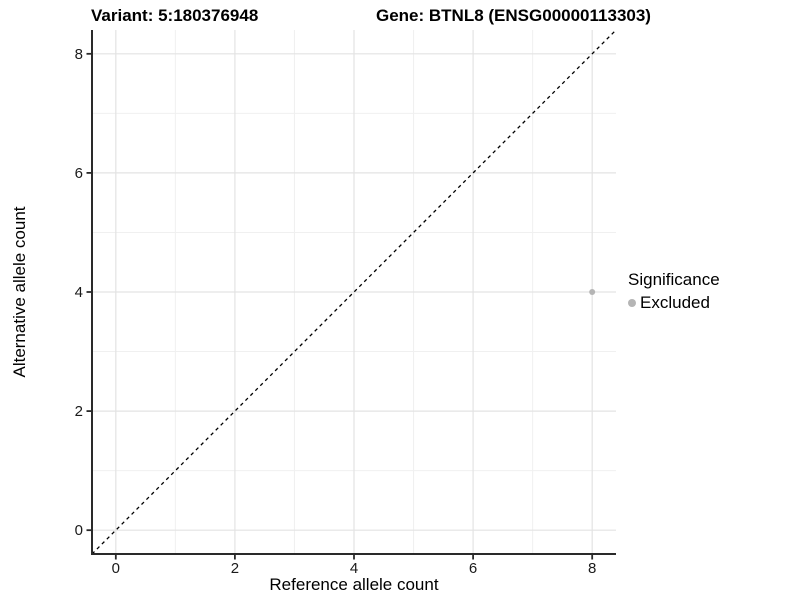  What do you see at coordinates (235, 568) in the screenshot?
I see `x-tick-label: 2` at bounding box center [235, 568].